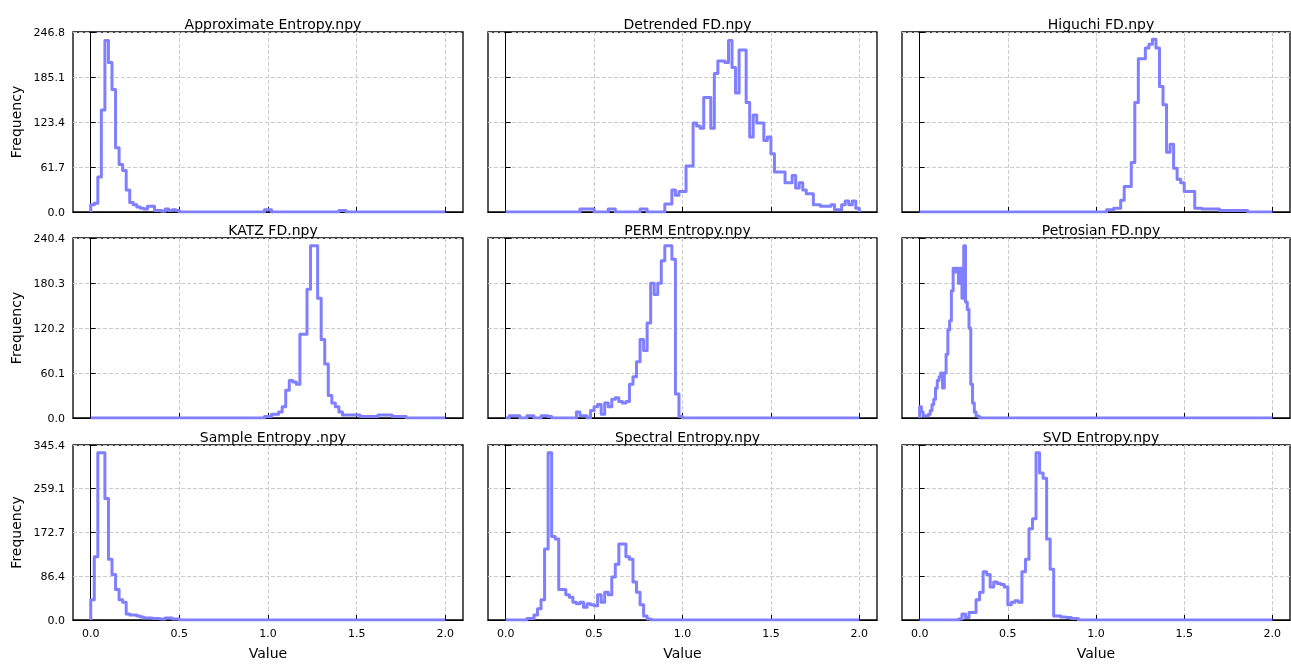 The width and height of the screenshot is (1291, 665). Describe the element at coordinates (1101, 437) in the screenshot. I see `chart-title: SVD Entropy.npy` at that location.